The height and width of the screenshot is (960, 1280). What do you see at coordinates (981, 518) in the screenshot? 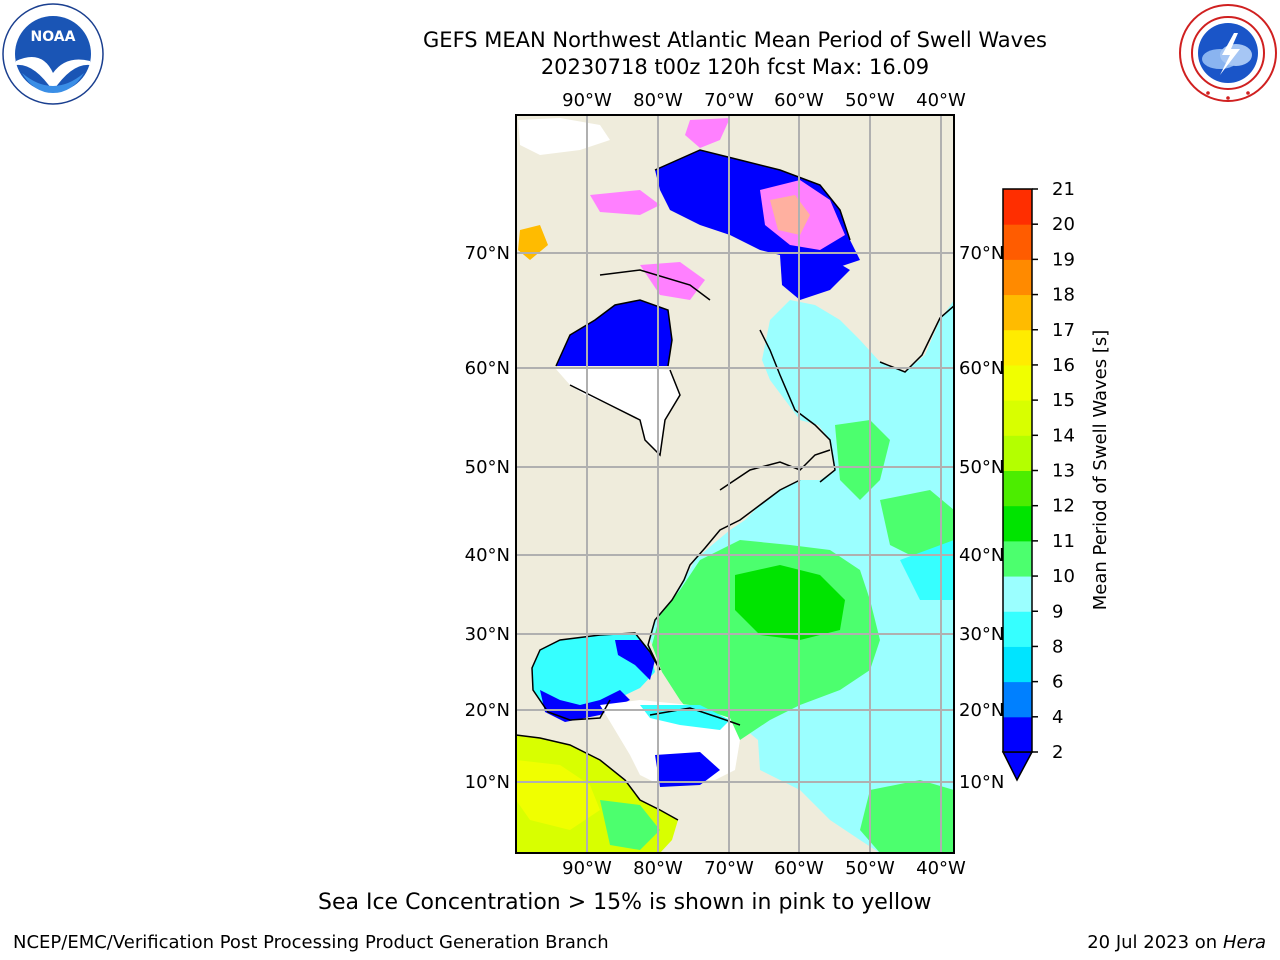
I see `lat-labels-right: 70°N 60°N 50°N 40°N 30°N 20°N 10°N` at bounding box center [981, 518].